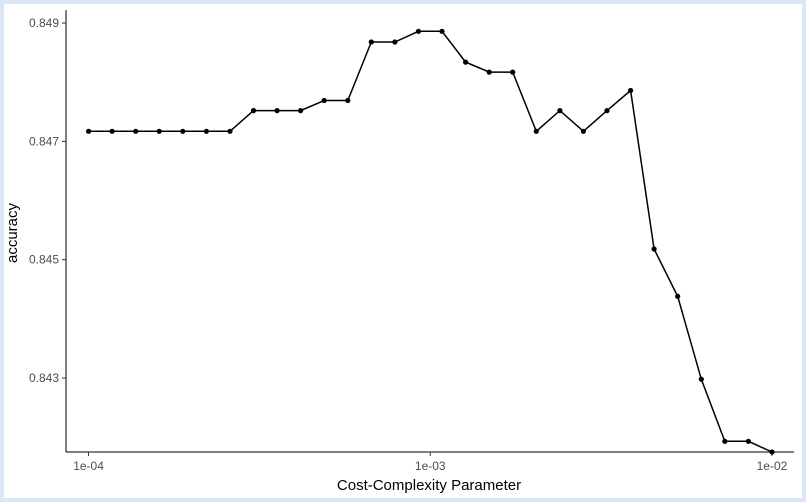  I want to click on y-tick-label: 0.845, so click(44, 260).